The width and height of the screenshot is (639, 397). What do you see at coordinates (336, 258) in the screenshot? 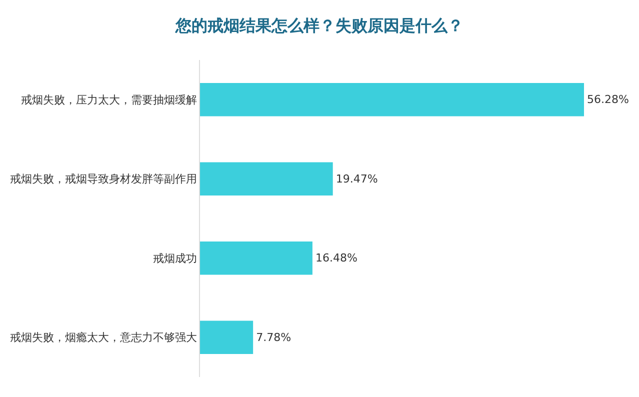
I see `data-label: 16.48%` at bounding box center [336, 258].